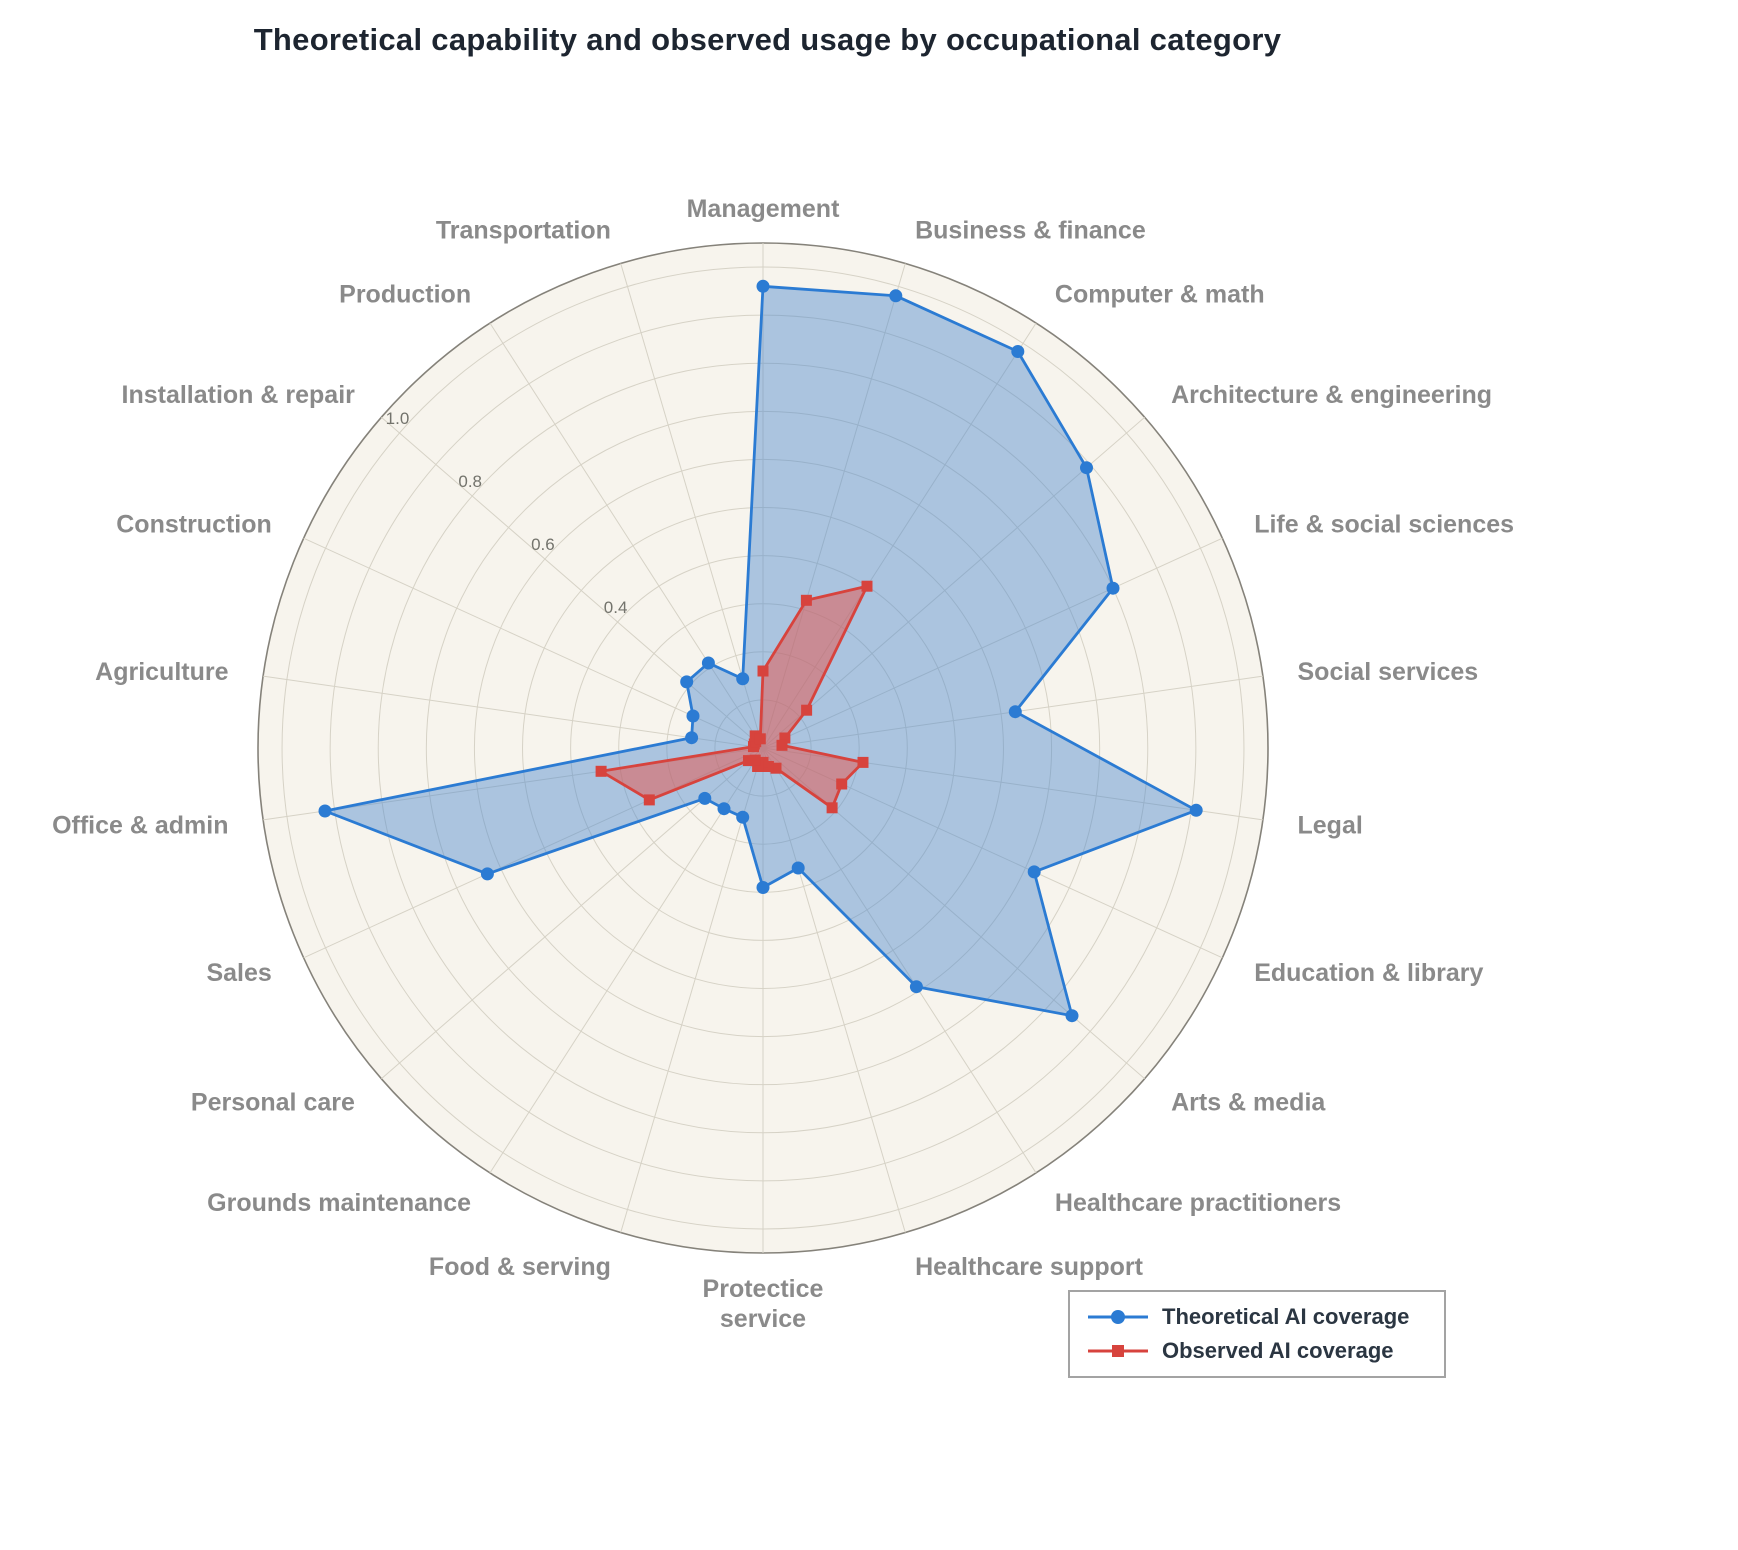  Describe the element at coordinates (405, 294) in the screenshot. I see `category-label: Production` at that location.